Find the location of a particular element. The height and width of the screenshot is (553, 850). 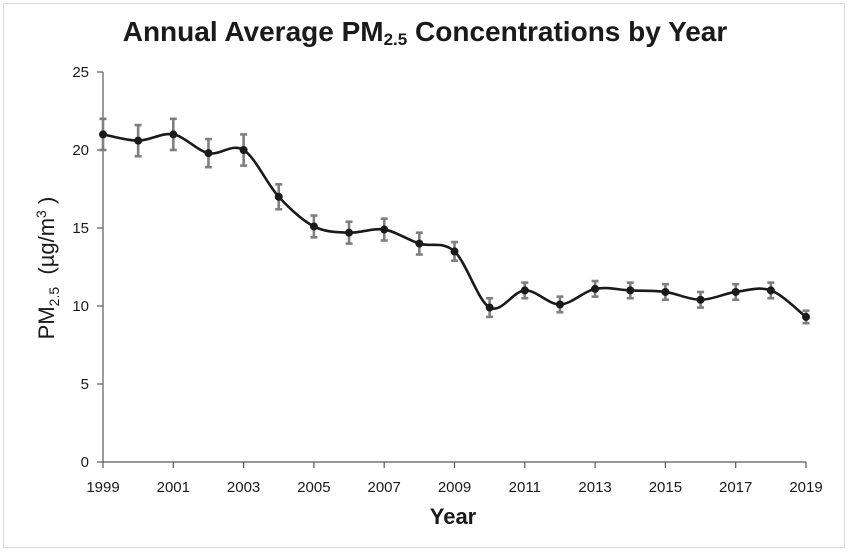

x-tick-label: 2009 is located at coordinates (454, 487).